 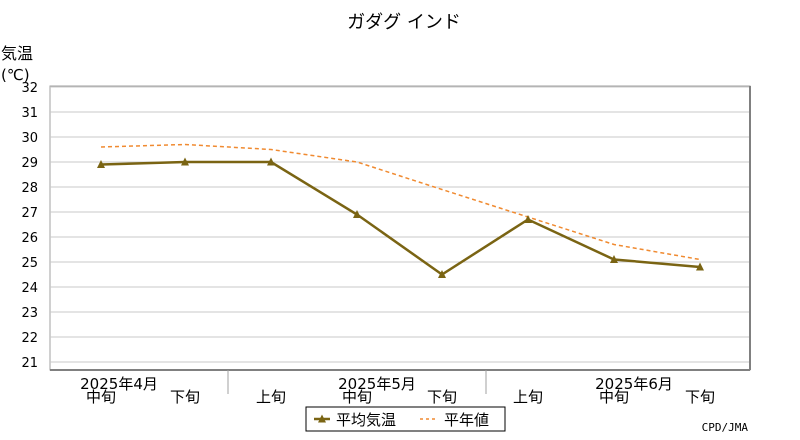 I want to click on legend-box, so click(x=405, y=419).